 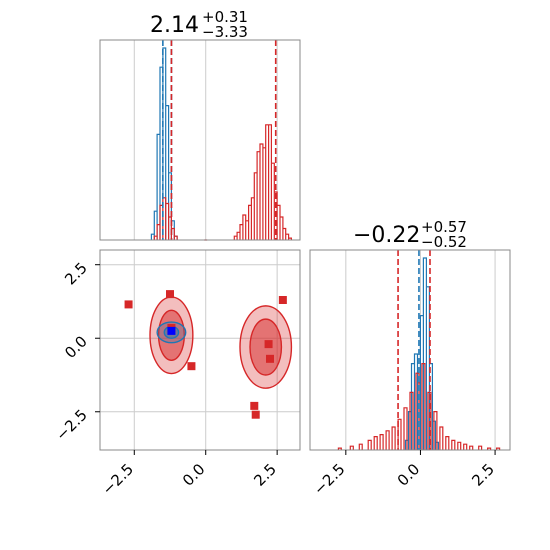 What do you see at coordinates (410, 350) in the screenshot?
I see `histogram-y-frame` at bounding box center [410, 350].